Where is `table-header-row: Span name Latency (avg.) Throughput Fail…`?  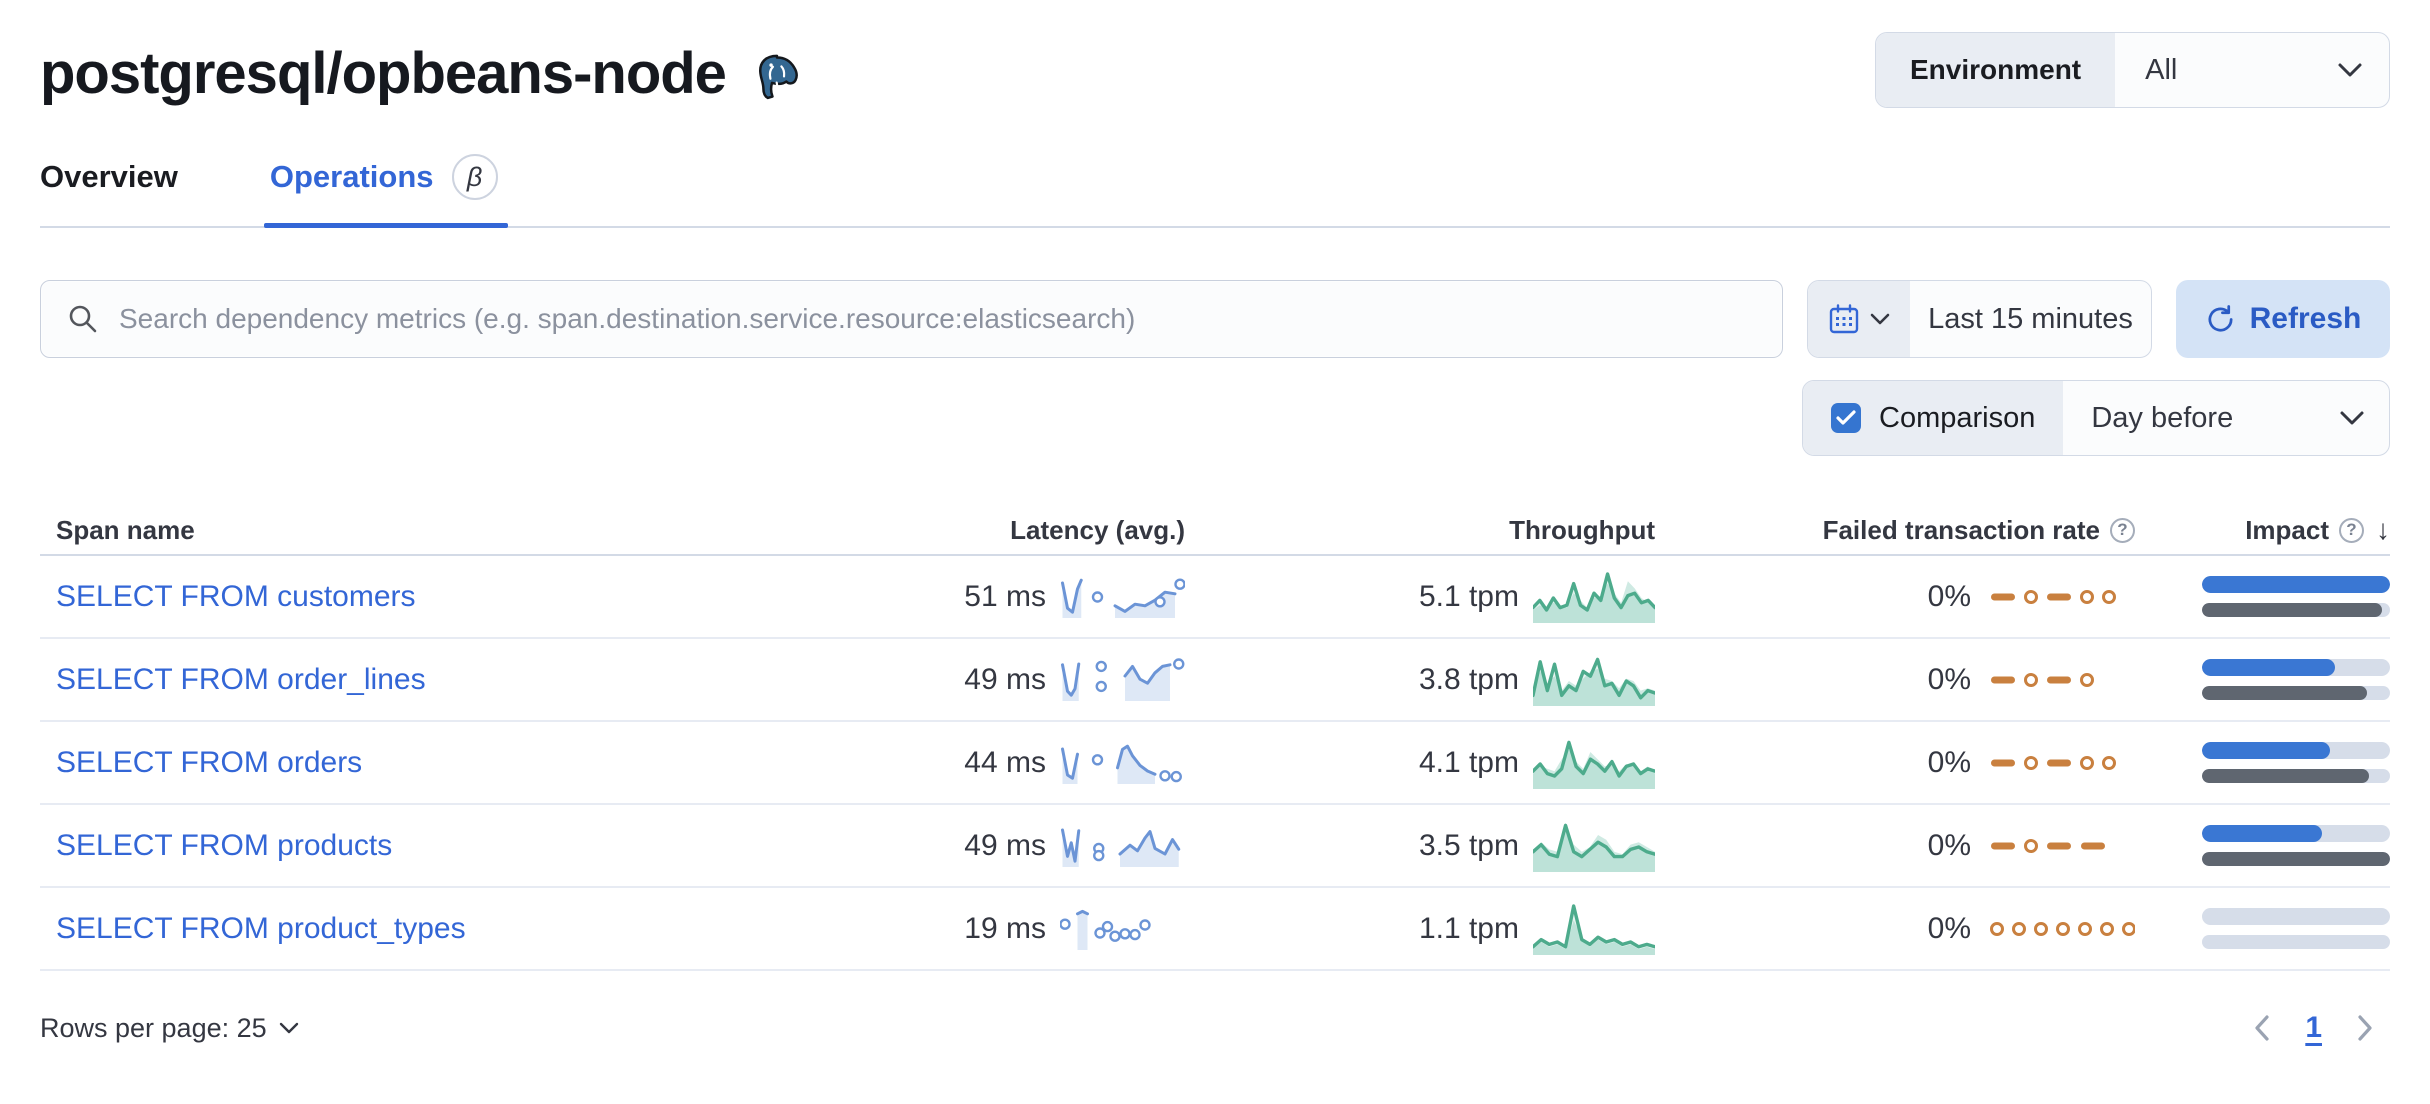
table-header-row: Span name Latency (avg.) Throughput Fail… is located at coordinates (1215, 531).